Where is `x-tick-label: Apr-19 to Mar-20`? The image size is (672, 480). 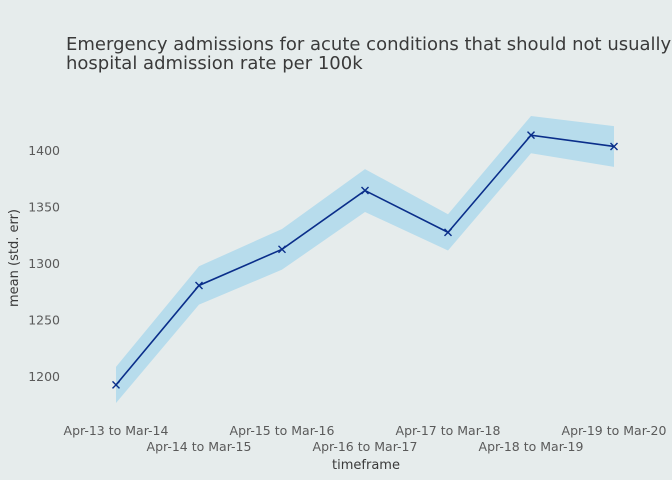 x-tick-label: Apr-19 to Mar-20 is located at coordinates (614, 430).